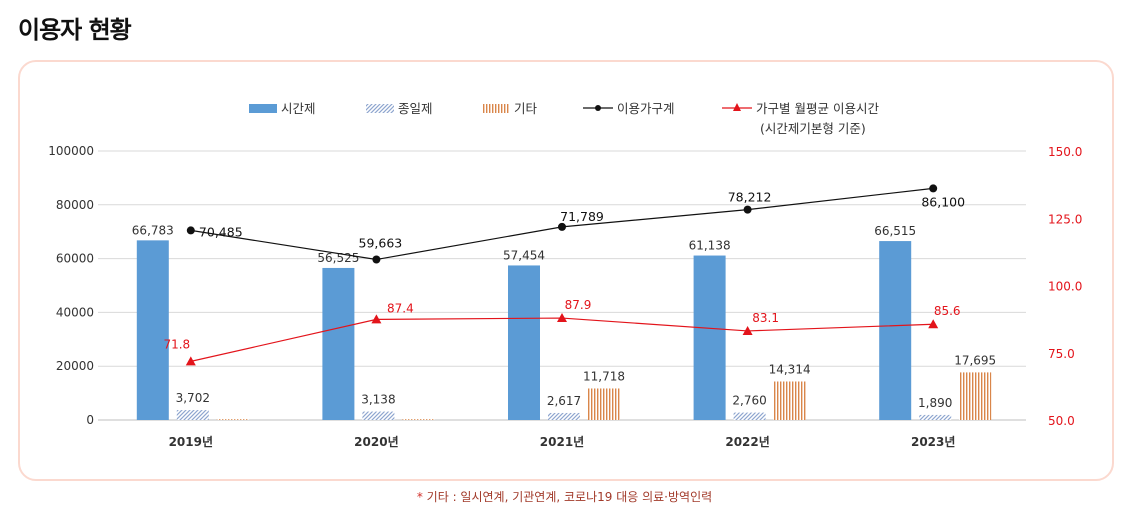 The height and width of the screenshot is (511, 1129). What do you see at coordinates (1065, 219) in the screenshot?
I see `y-right-tick: 125.0` at bounding box center [1065, 219].